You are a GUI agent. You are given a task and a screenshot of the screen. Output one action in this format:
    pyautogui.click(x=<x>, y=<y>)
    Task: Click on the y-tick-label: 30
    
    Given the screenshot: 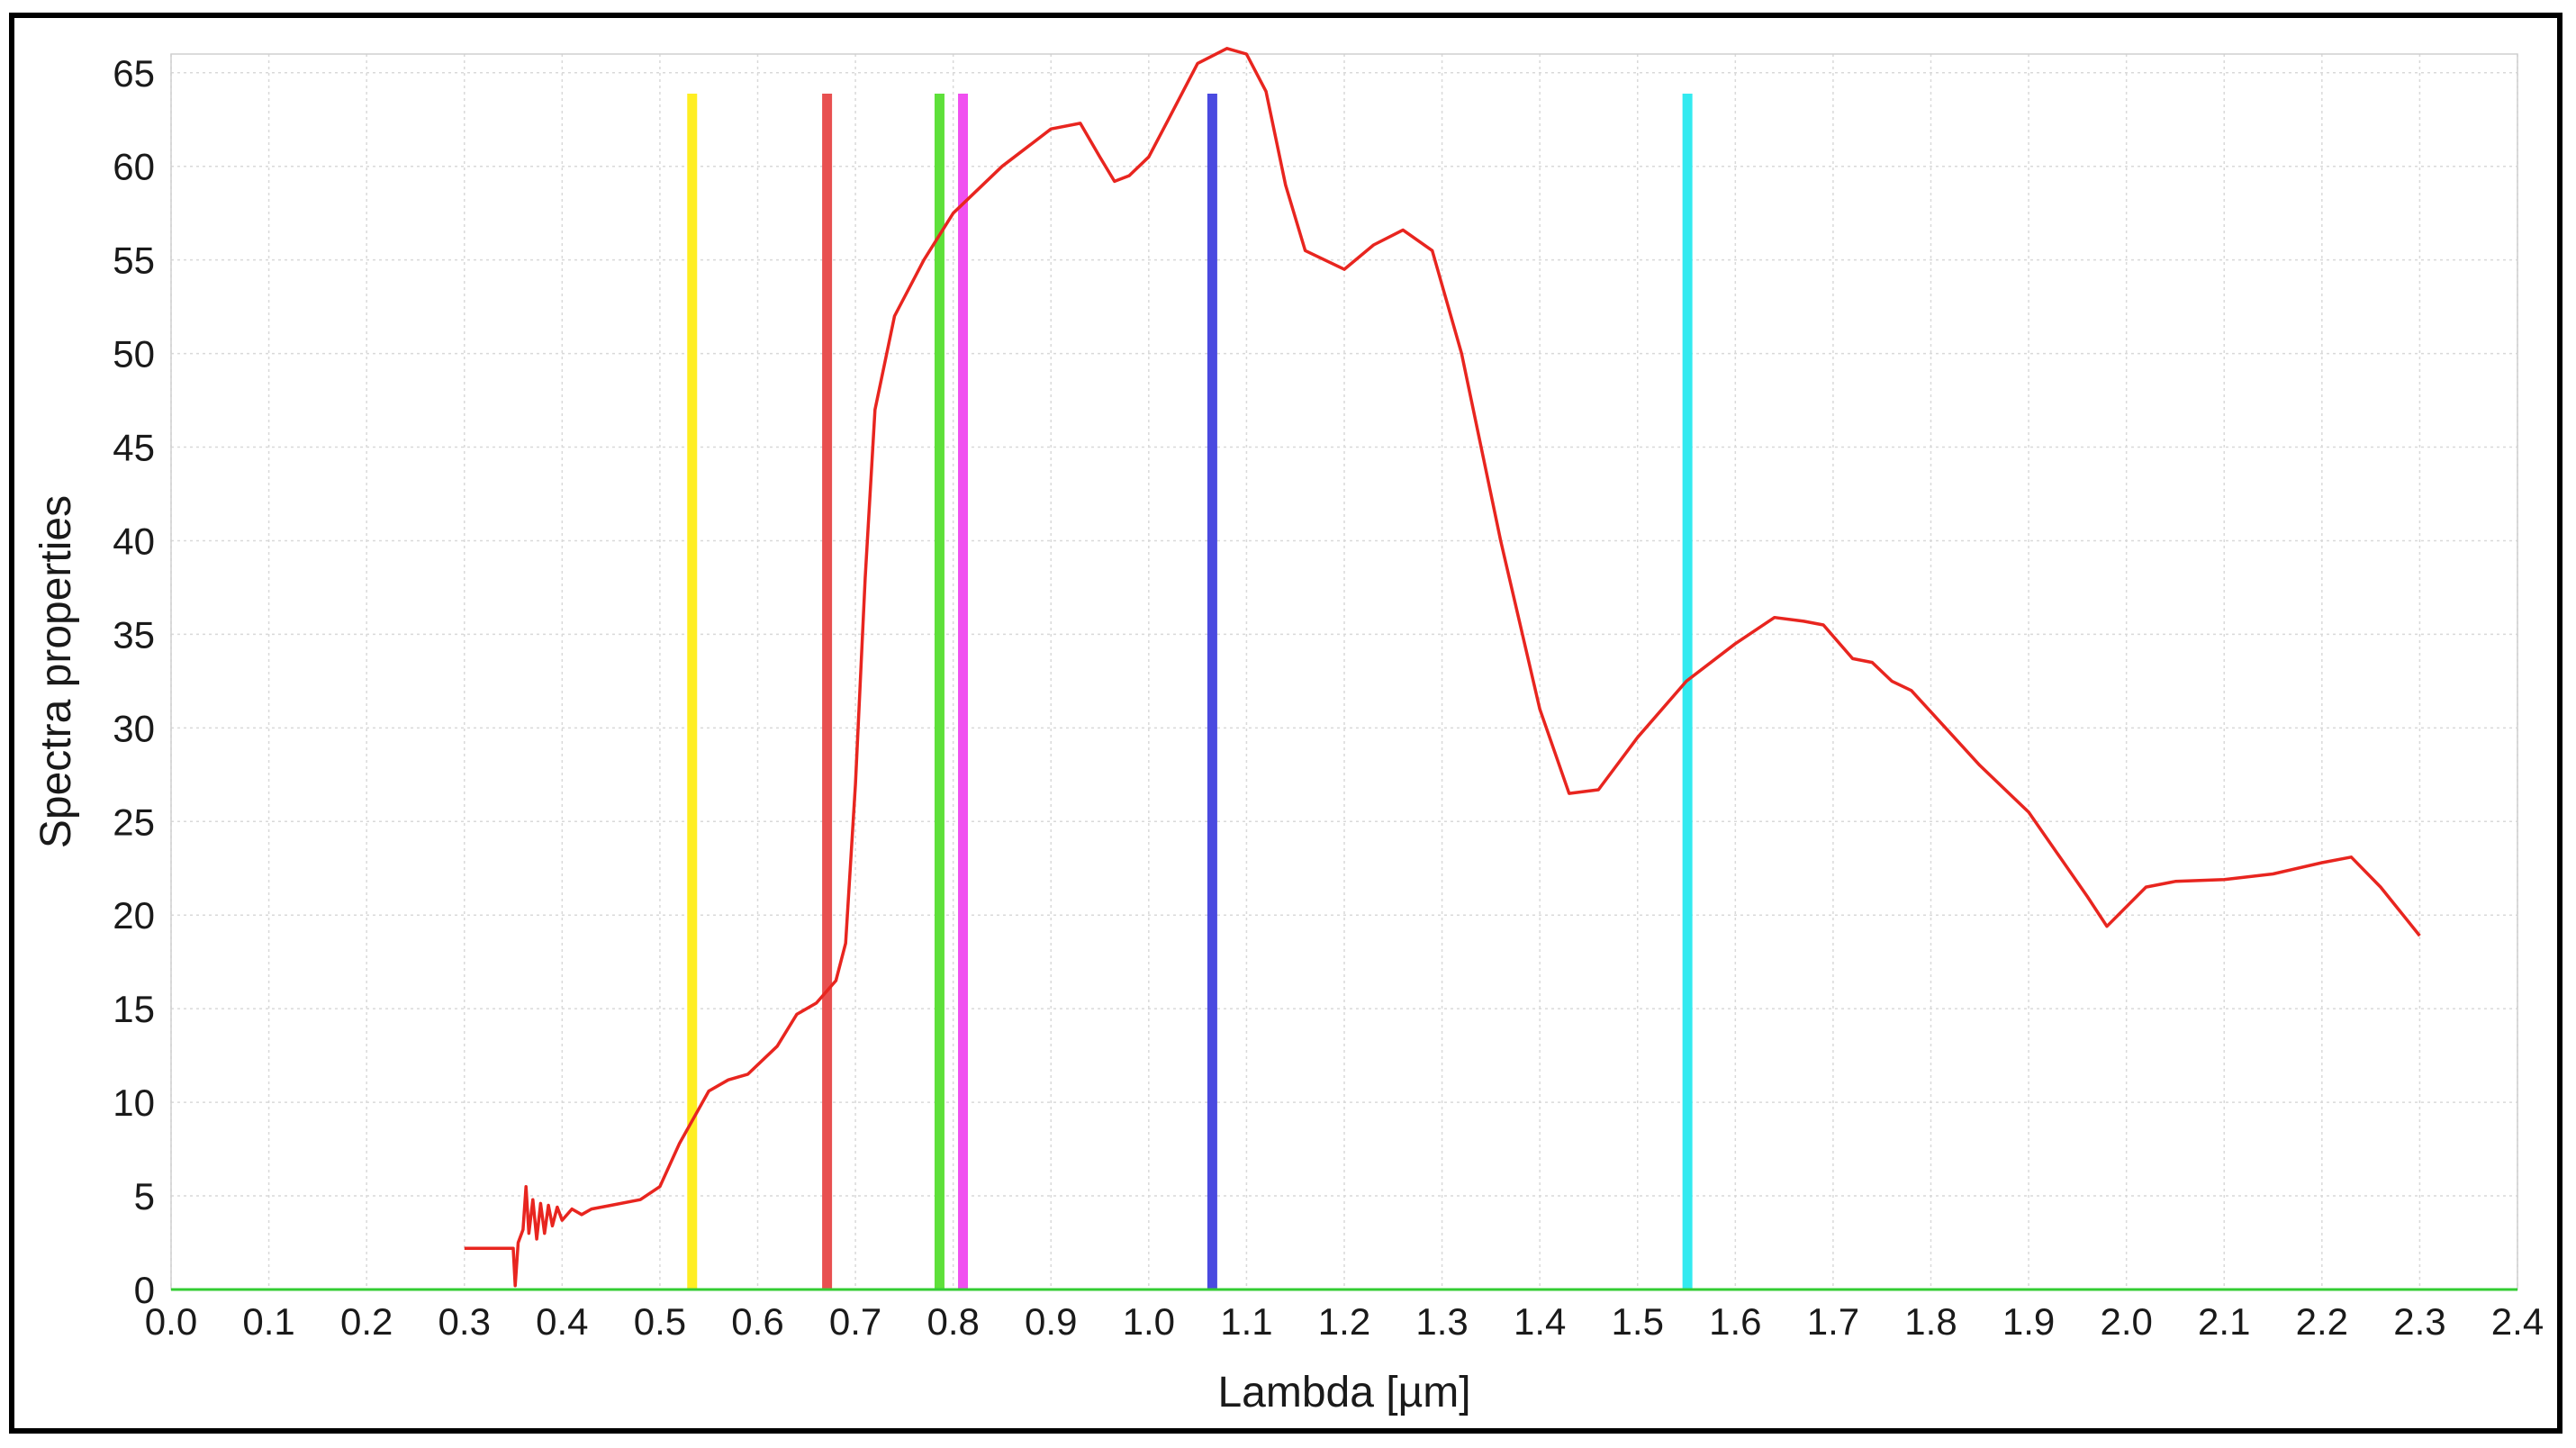 What is the action you would take?
    pyautogui.click(x=134, y=728)
    